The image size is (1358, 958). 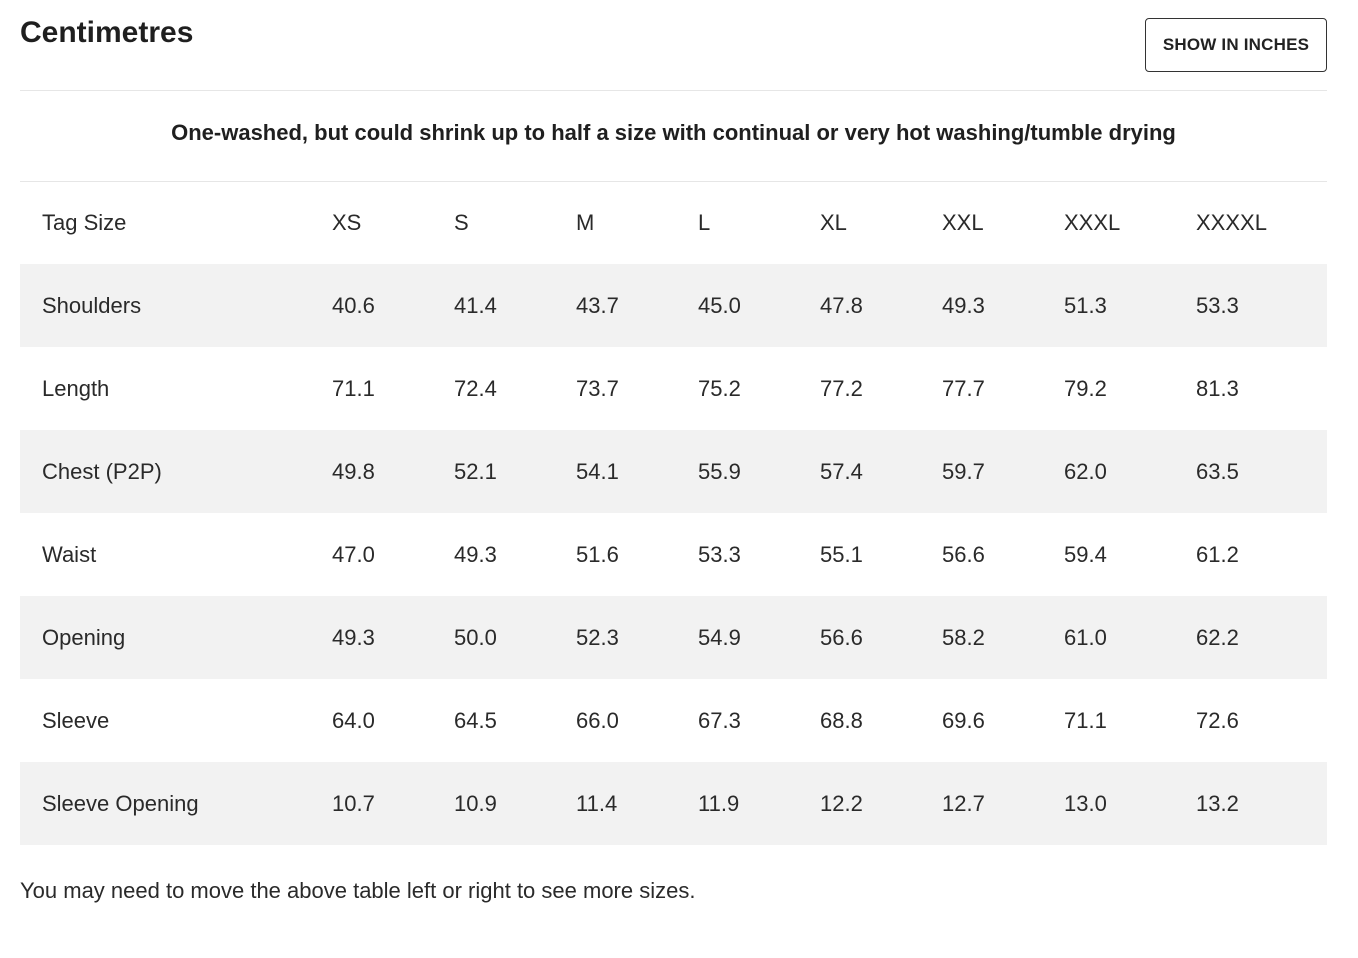 What do you see at coordinates (1217, 637) in the screenshot?
I see `table-cell: 62.2` at bounding box center [1217, 637].